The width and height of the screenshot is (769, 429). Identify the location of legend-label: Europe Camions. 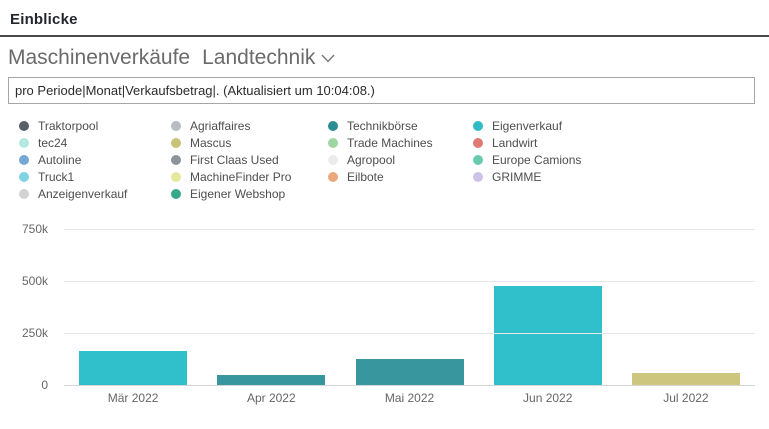
(537, 159).